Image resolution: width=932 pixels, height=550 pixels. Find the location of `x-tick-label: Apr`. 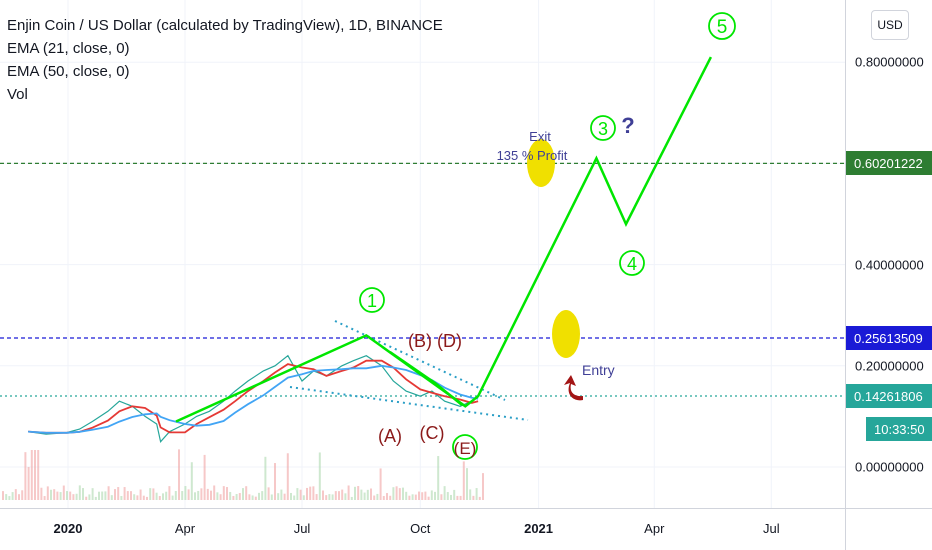

x-tick-label: Apr is located at coordinates (654, 528).